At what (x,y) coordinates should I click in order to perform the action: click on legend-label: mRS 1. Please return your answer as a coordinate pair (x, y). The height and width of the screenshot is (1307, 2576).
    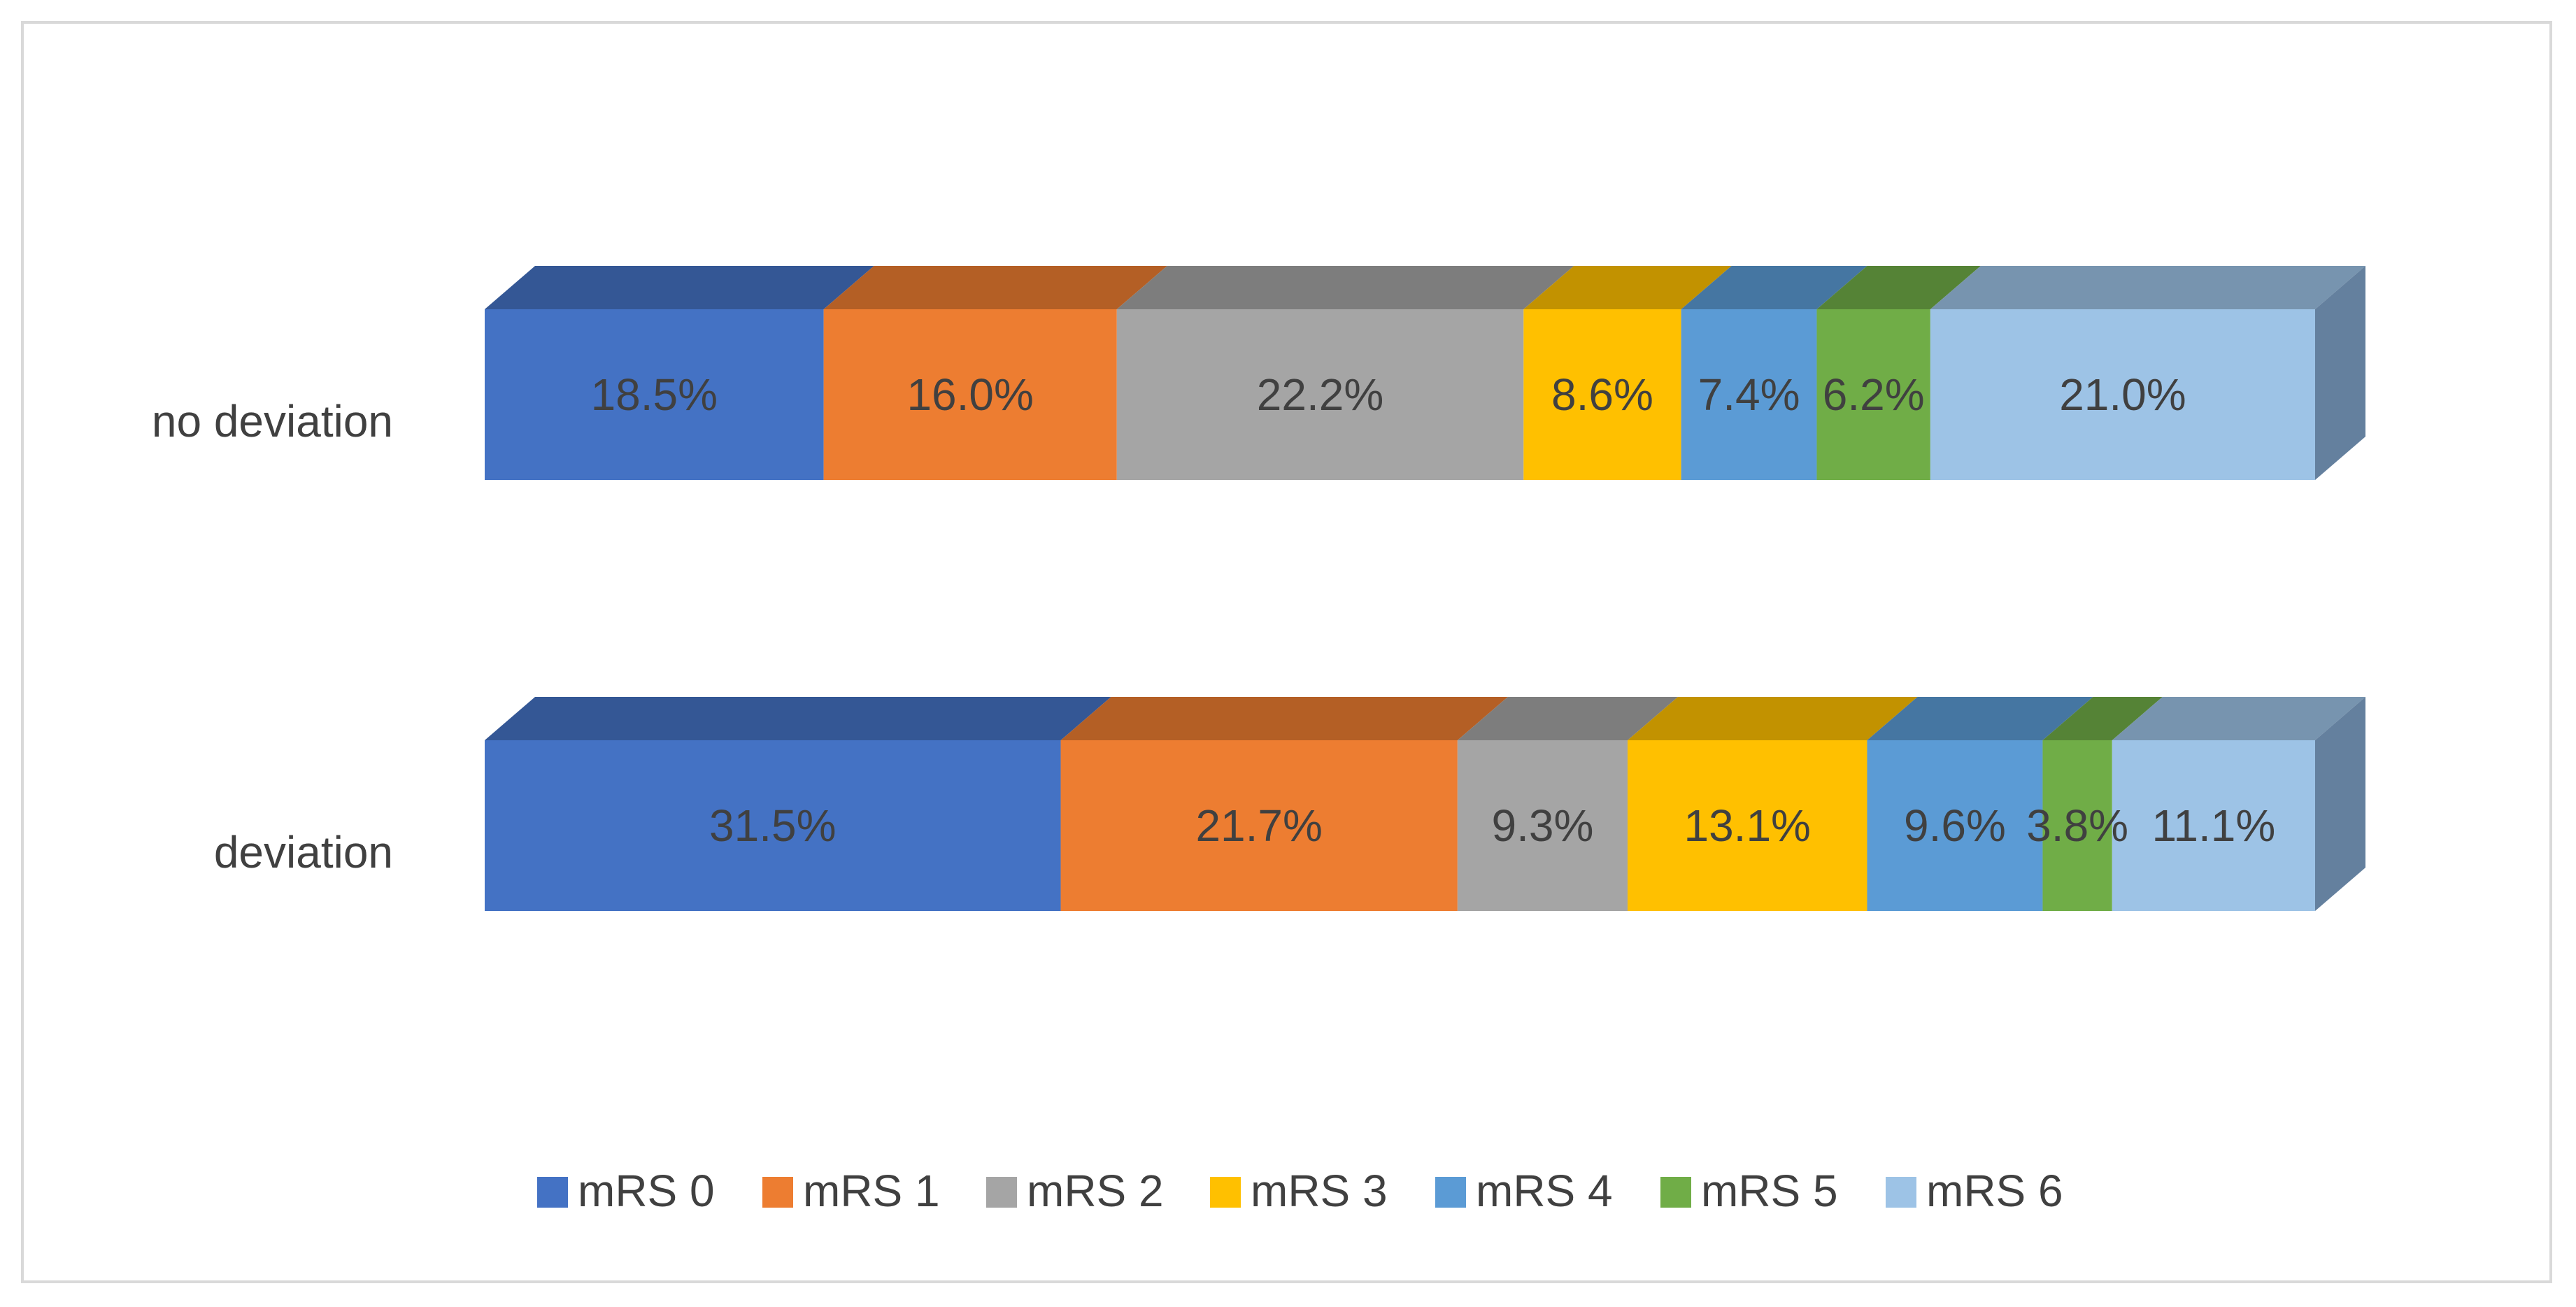
    Looking at the image, I should click on (871, 1191).